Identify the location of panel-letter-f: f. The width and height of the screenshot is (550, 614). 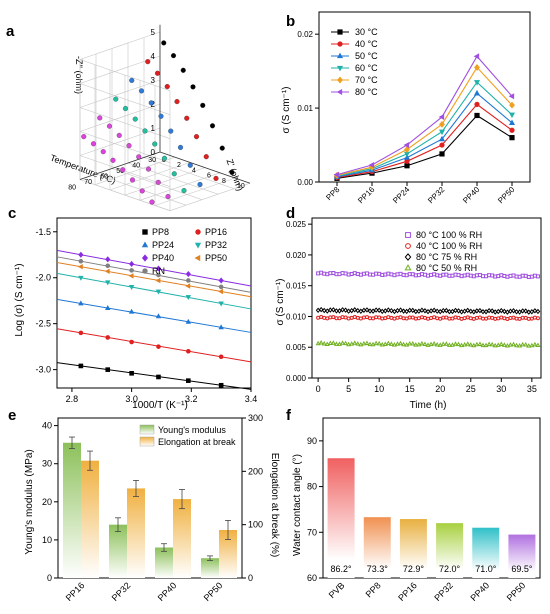
(289, 415).